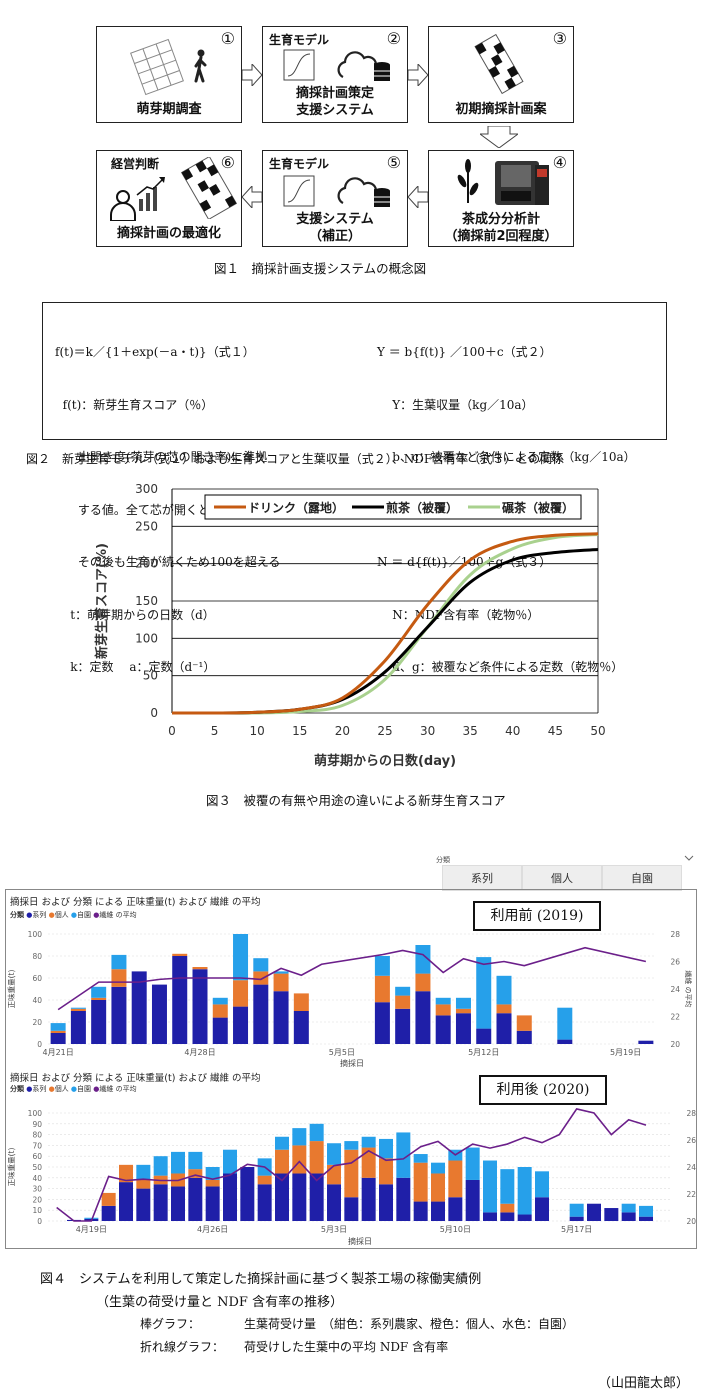  What do you see at coordinates (363, 66) in the screenshot?
I see `cloud-database-icon` at bounding box center [363, 66].